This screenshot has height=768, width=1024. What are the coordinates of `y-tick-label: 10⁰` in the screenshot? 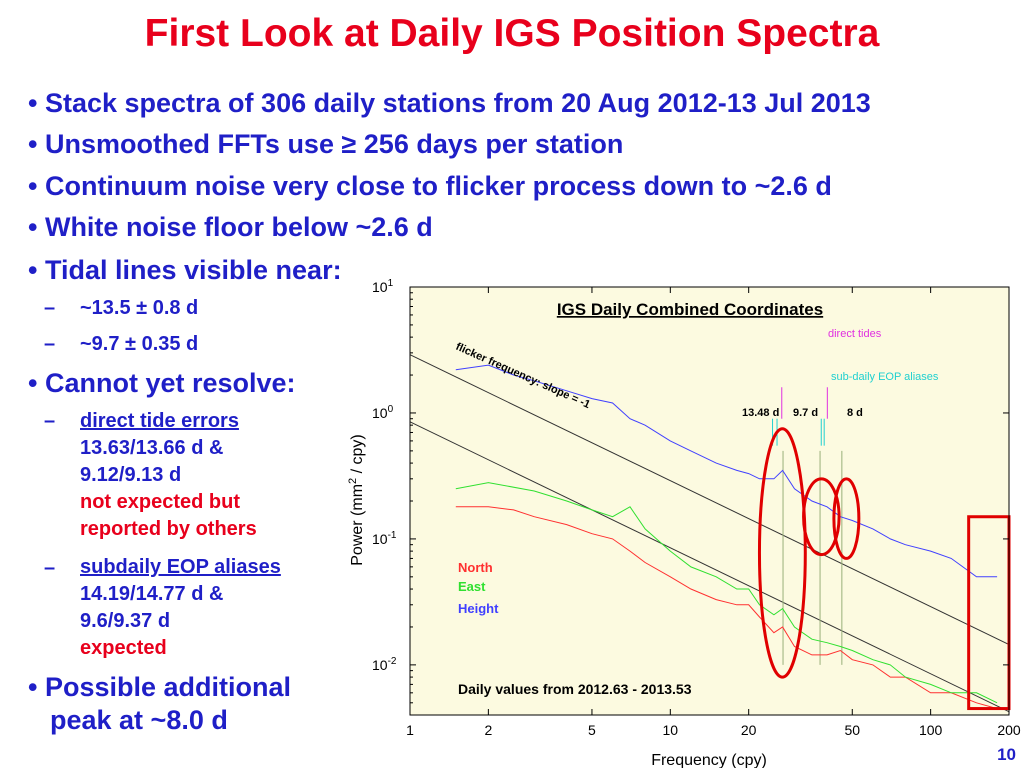 It's located at (383, 412).